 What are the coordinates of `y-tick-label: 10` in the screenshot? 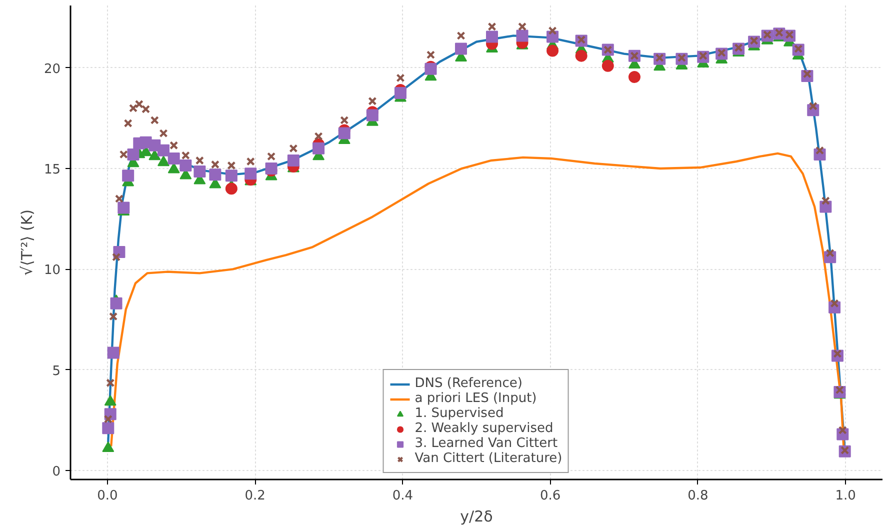 It's located at (52, 270).